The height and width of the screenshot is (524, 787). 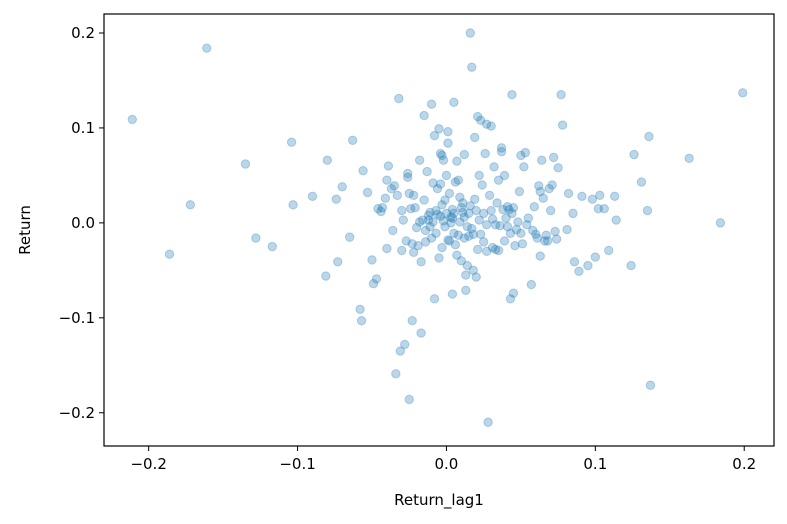 What do you see at coordinates (77, 413) in the screenshot?
I see `y-tick-label: −0.2` at bounding box center [77, 413].